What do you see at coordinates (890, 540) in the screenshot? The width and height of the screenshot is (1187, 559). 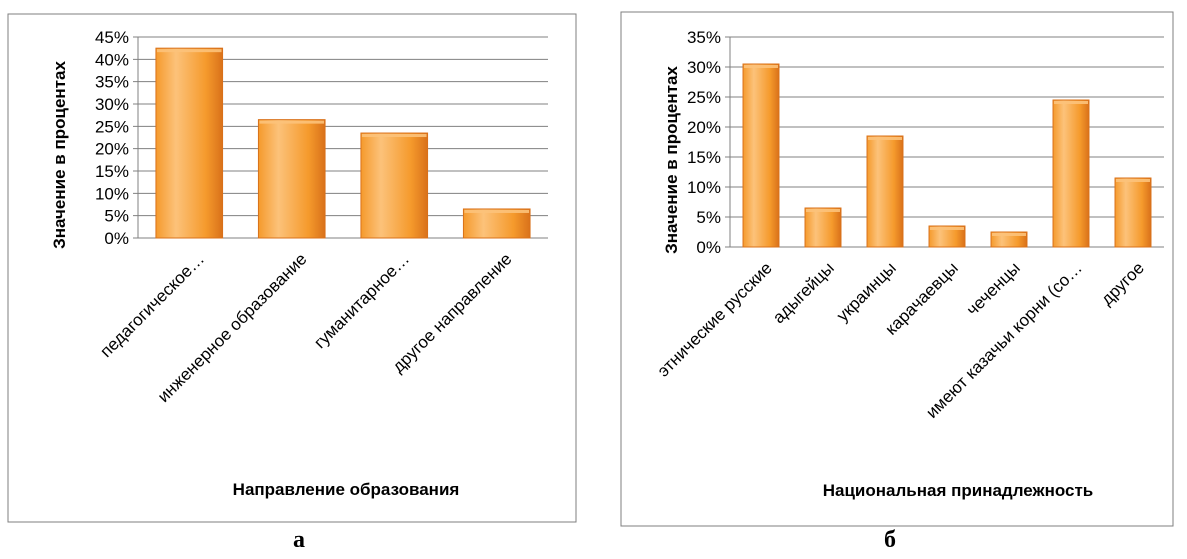 I see `panel-label-b: б` at bounding box center [890, 540].